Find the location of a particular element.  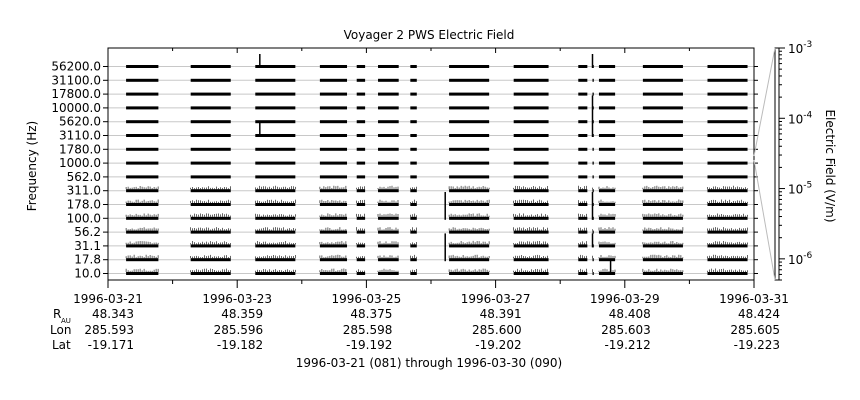

colorbar-connector is located at coordinates (764, 102).